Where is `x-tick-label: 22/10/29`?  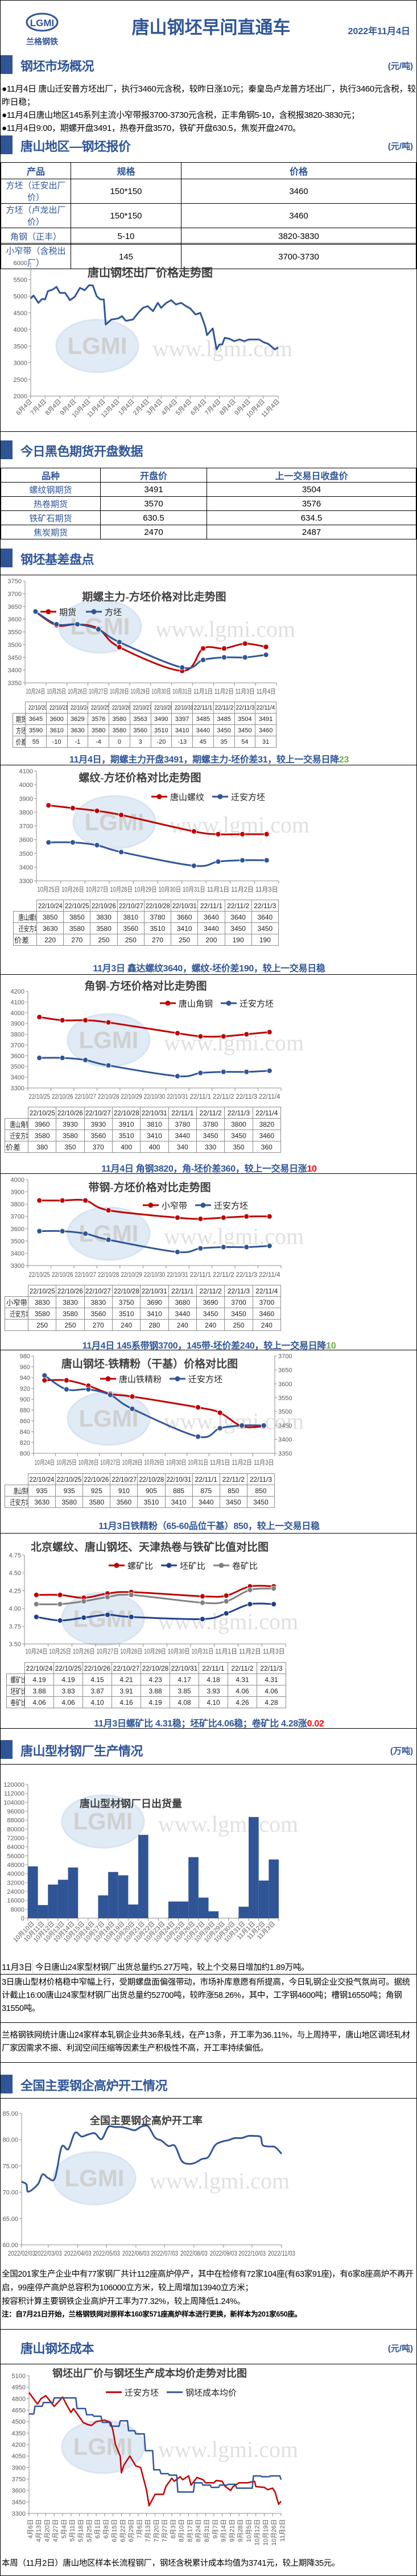
x-tick-label: 22/10/29 is located at coordinates (131, 1097).